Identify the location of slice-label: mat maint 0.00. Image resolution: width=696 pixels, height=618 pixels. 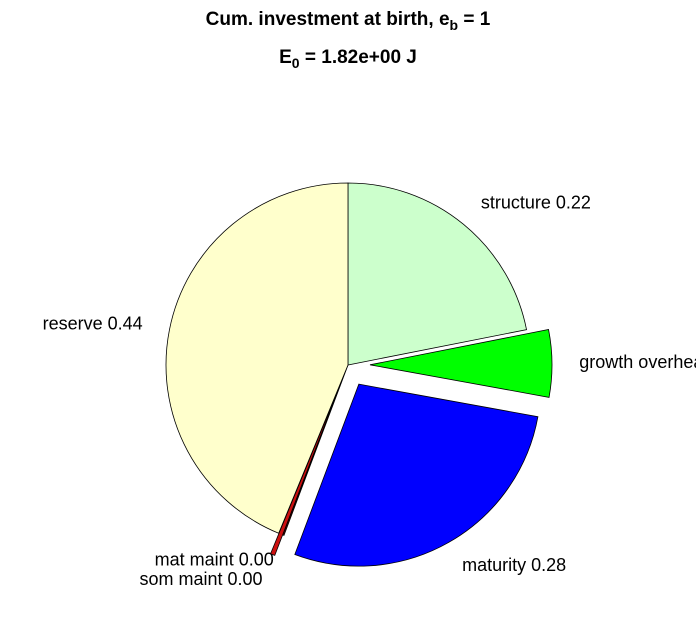
(214, 559).